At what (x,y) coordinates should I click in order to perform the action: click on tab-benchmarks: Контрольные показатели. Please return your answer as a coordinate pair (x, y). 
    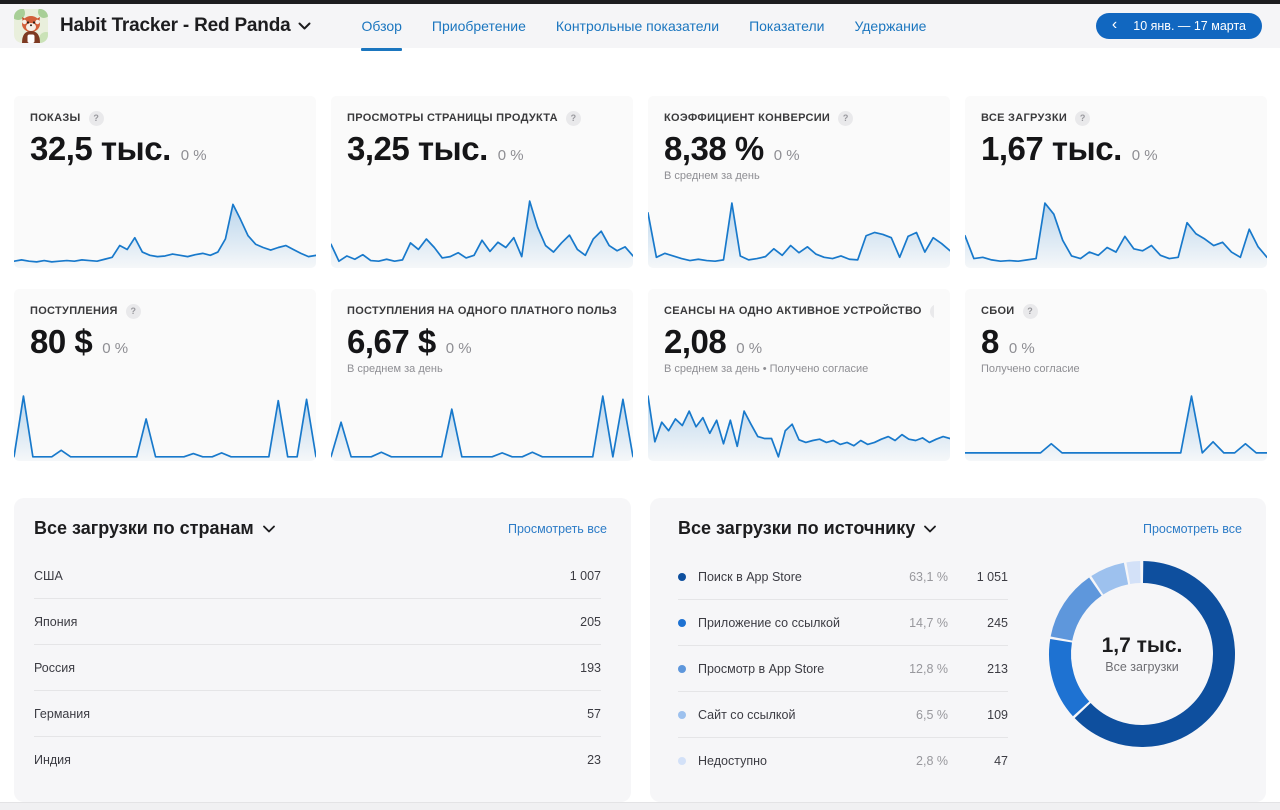
    Looking at the image, I should click on (637, 26).